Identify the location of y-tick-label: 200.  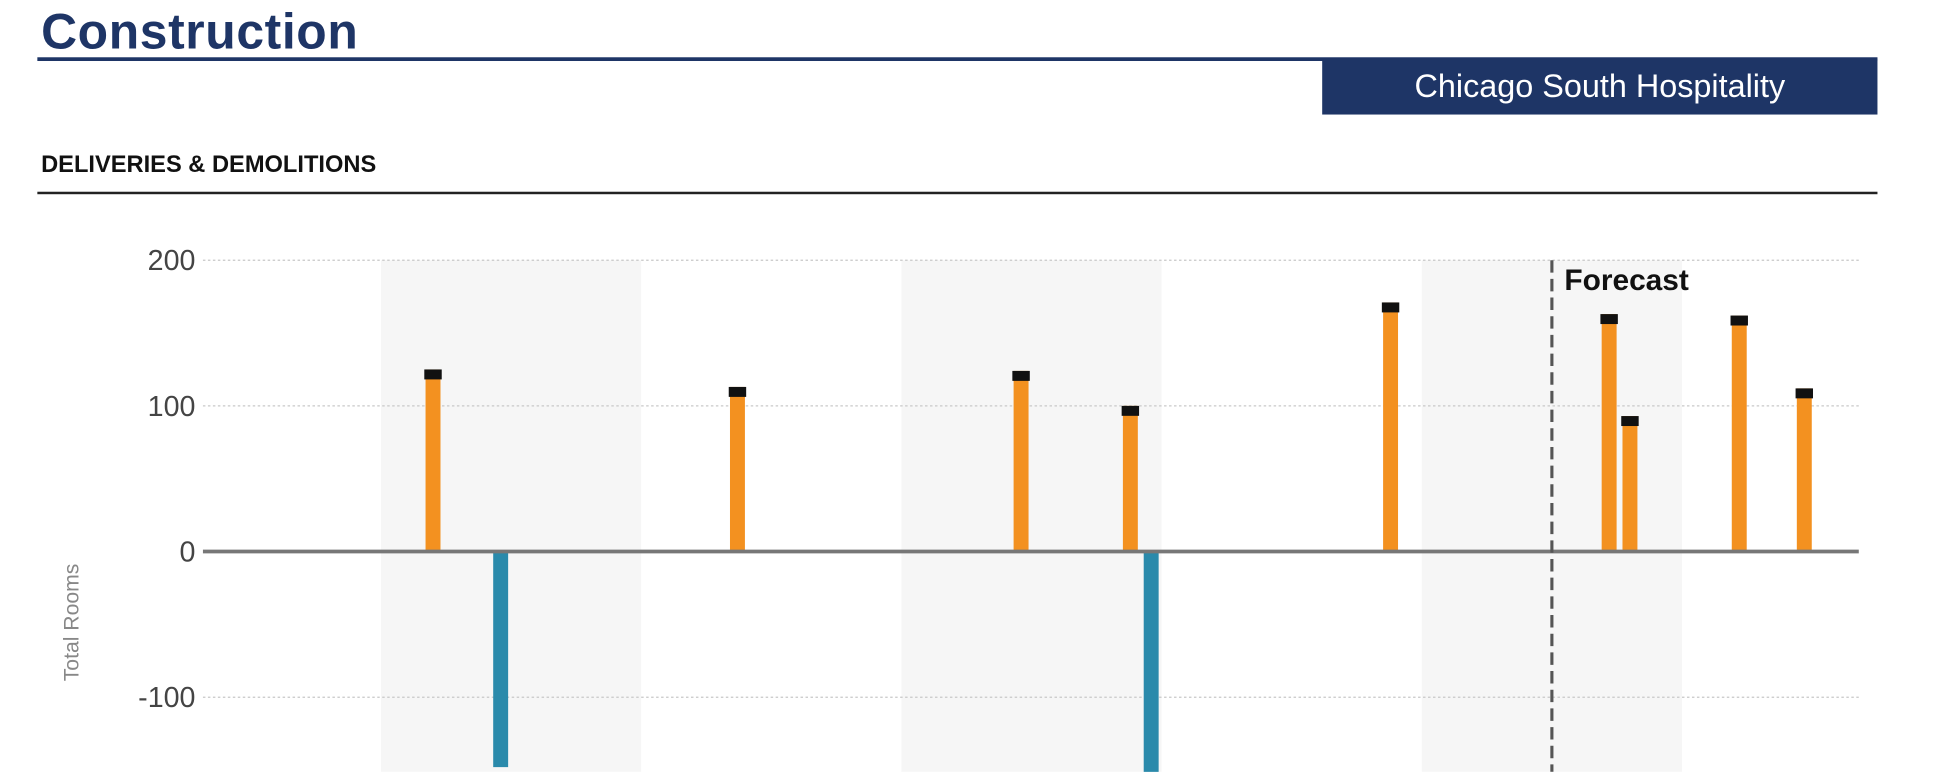
(172, 261).